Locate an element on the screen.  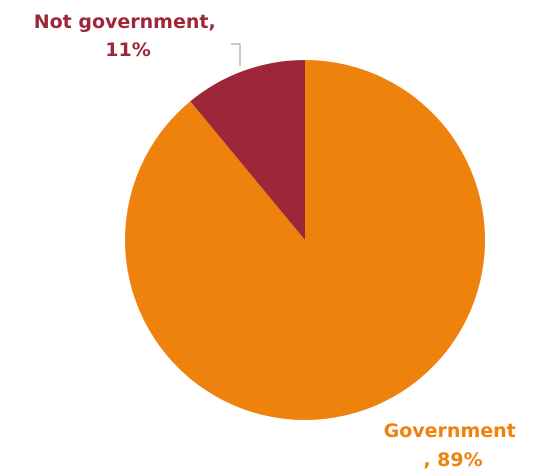
leader-lines is located at coordinates (236, 54).